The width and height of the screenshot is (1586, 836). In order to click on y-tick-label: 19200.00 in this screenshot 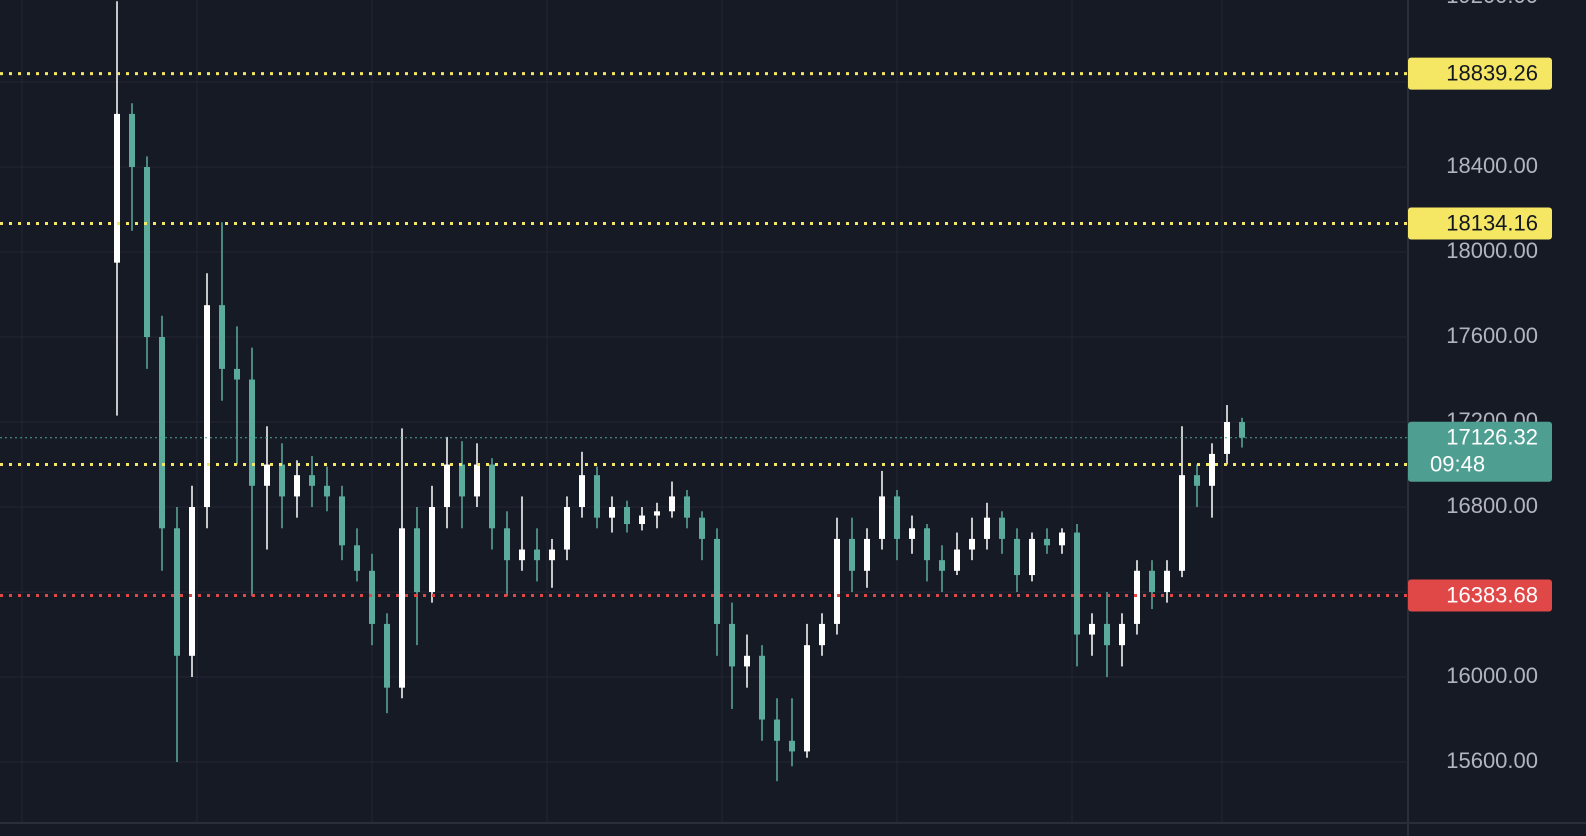, I will do `click(1492, 4)`.